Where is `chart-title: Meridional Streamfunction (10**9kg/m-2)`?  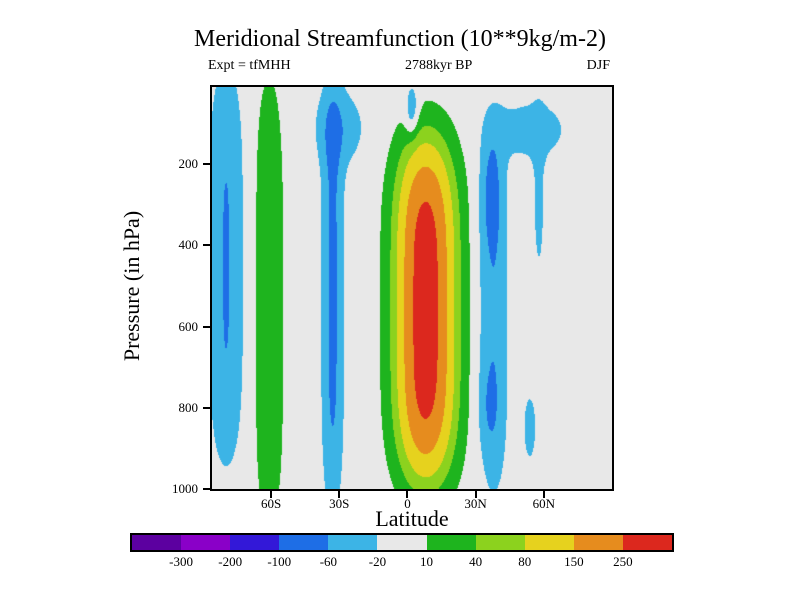 chart-title: Meridional Streamfunction (10**9kg/m-2) is located at coordinates (400, 39).